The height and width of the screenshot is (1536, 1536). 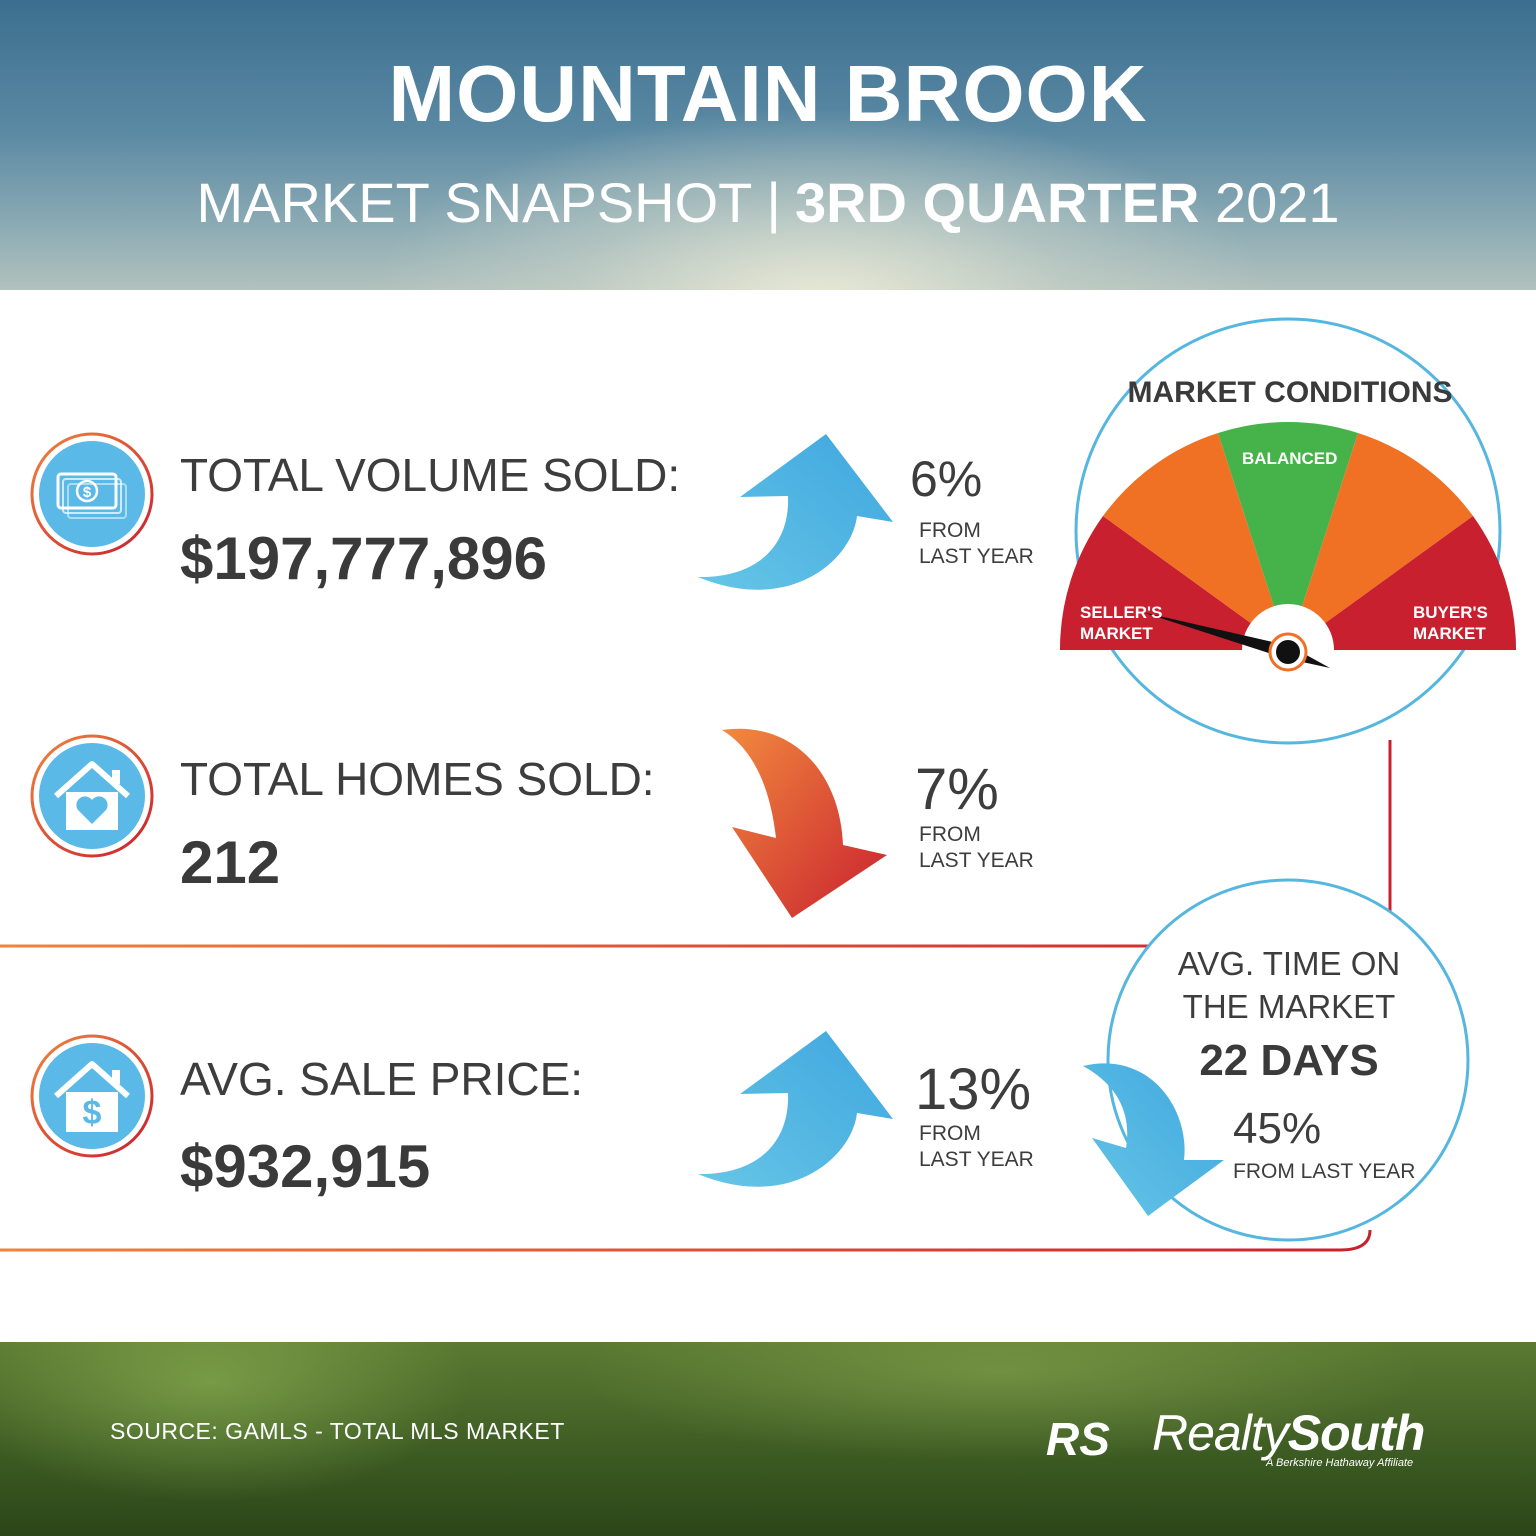 I want to click on house-heart-icon, so click(x=92, y=796).